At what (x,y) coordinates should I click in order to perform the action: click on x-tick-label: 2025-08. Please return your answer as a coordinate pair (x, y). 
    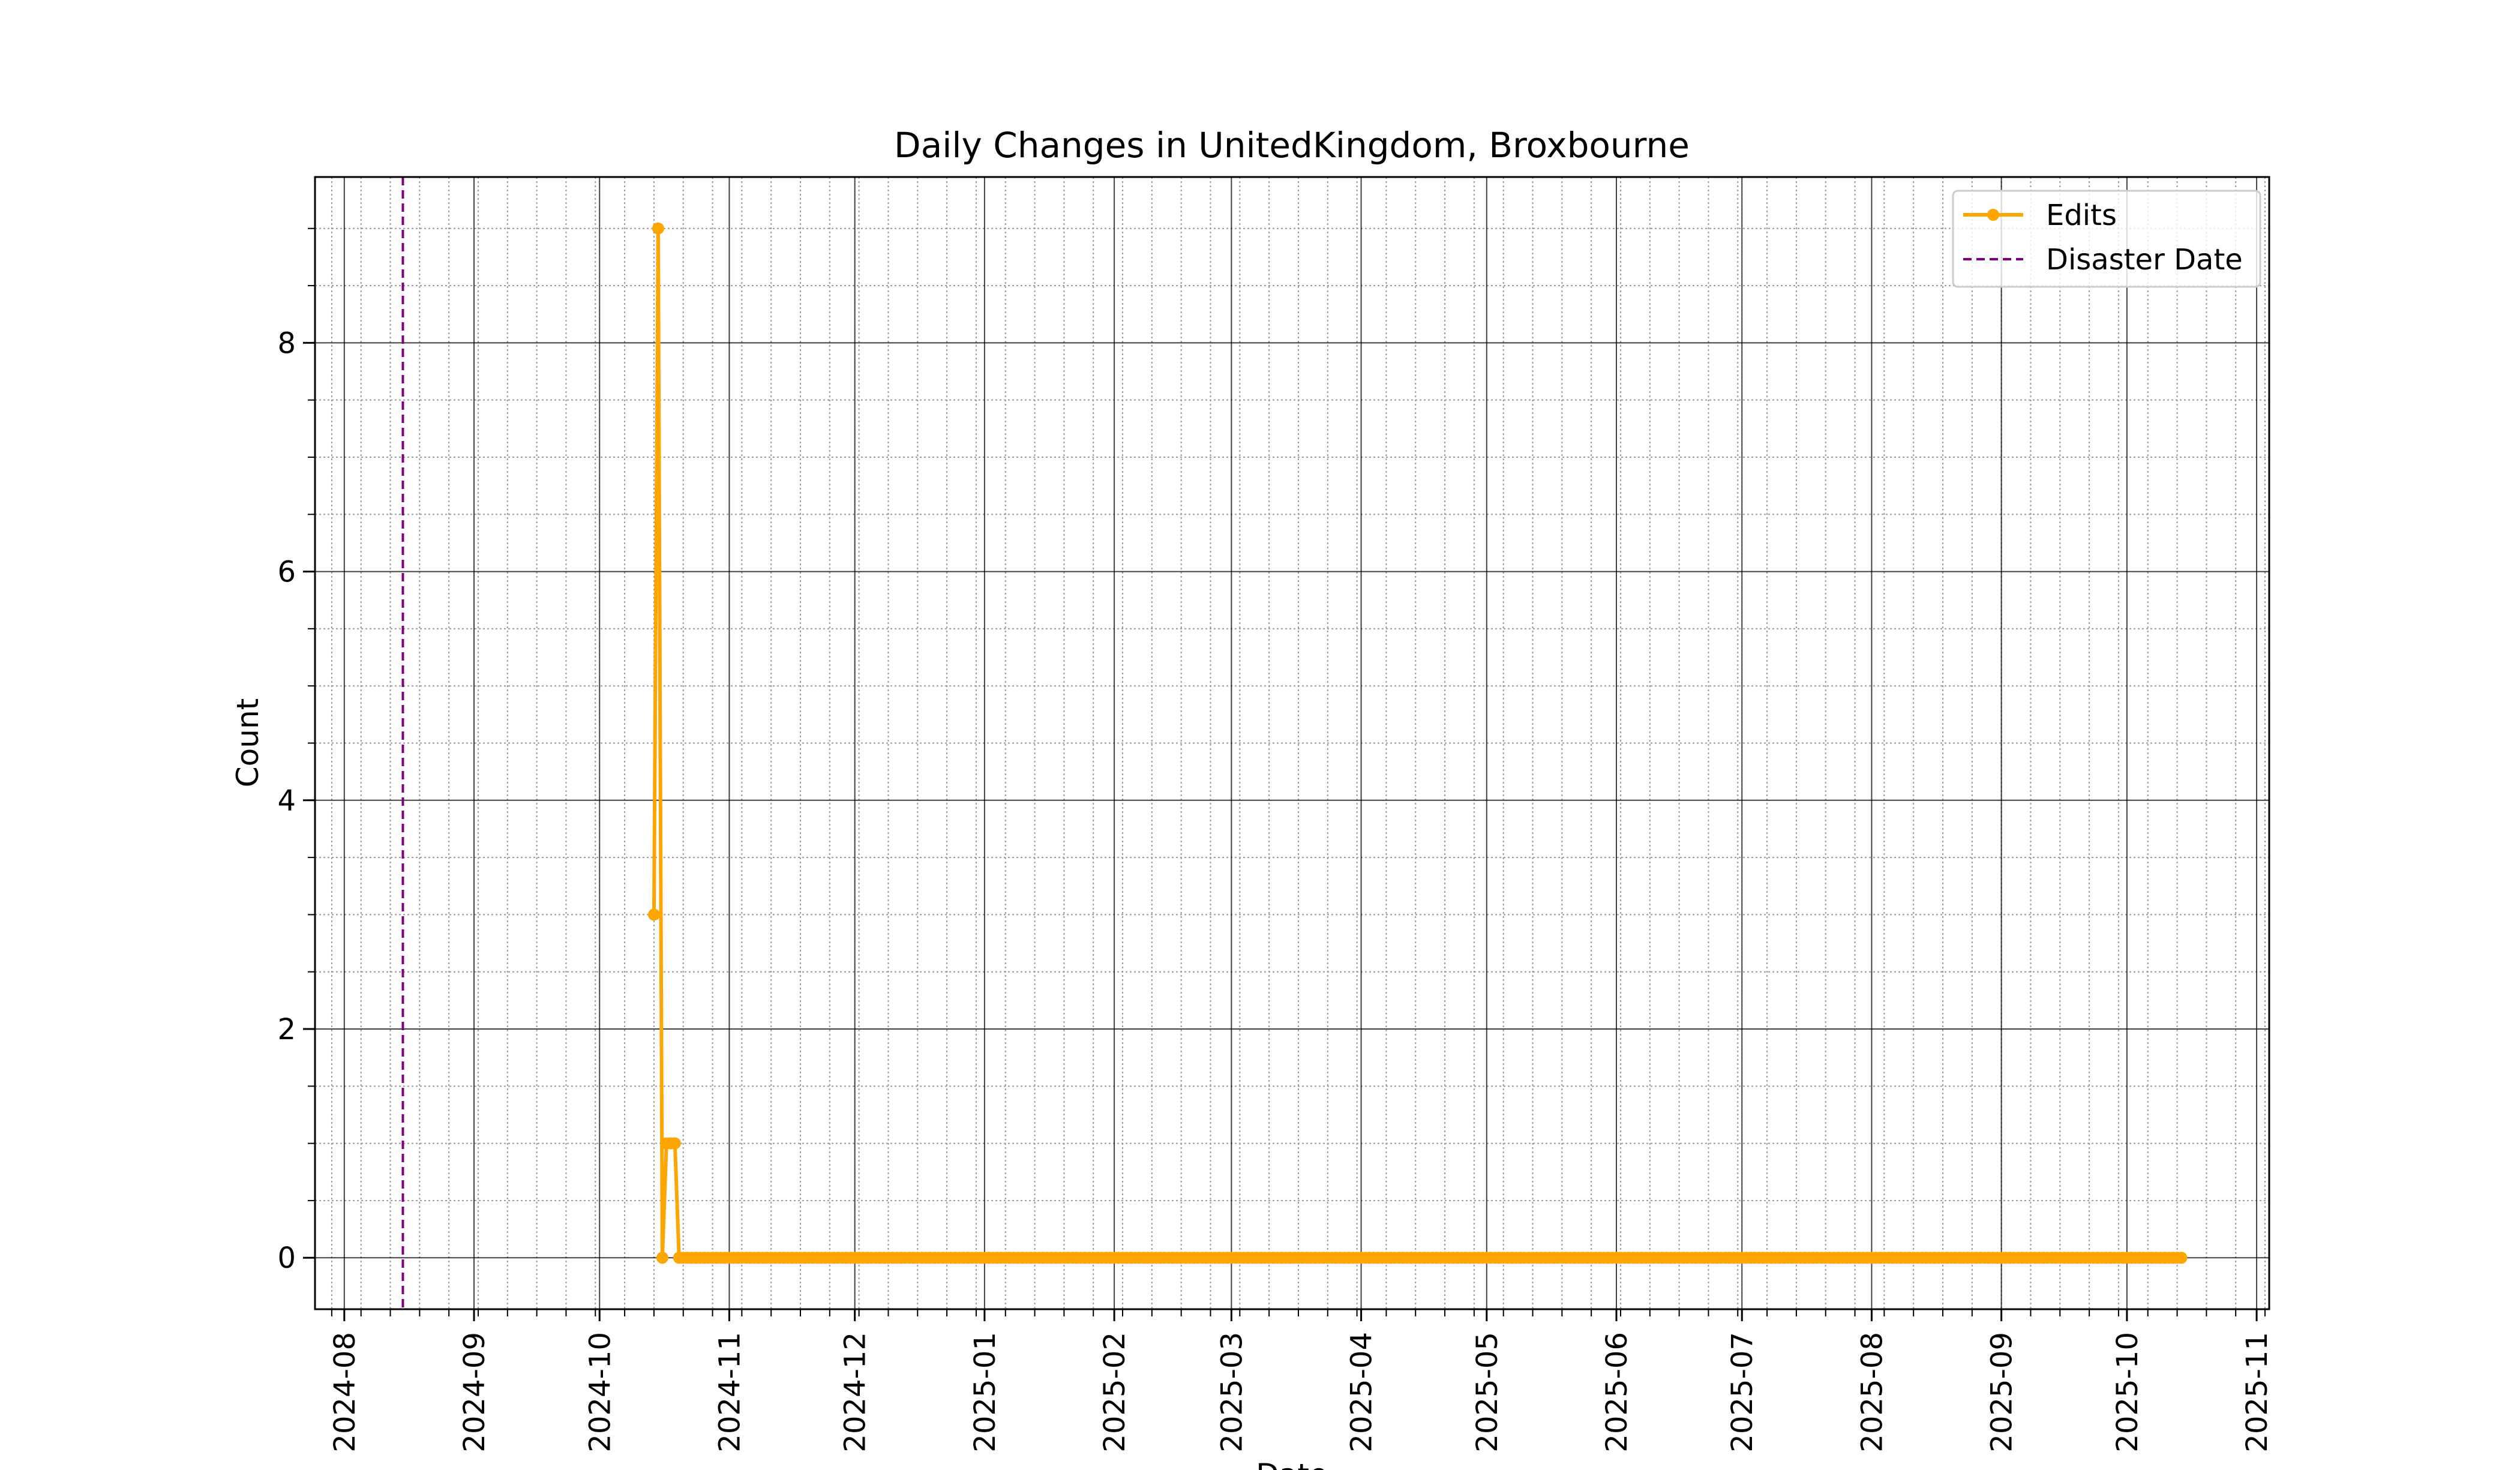
    Looking at the image, I should click on (1872, 1392).